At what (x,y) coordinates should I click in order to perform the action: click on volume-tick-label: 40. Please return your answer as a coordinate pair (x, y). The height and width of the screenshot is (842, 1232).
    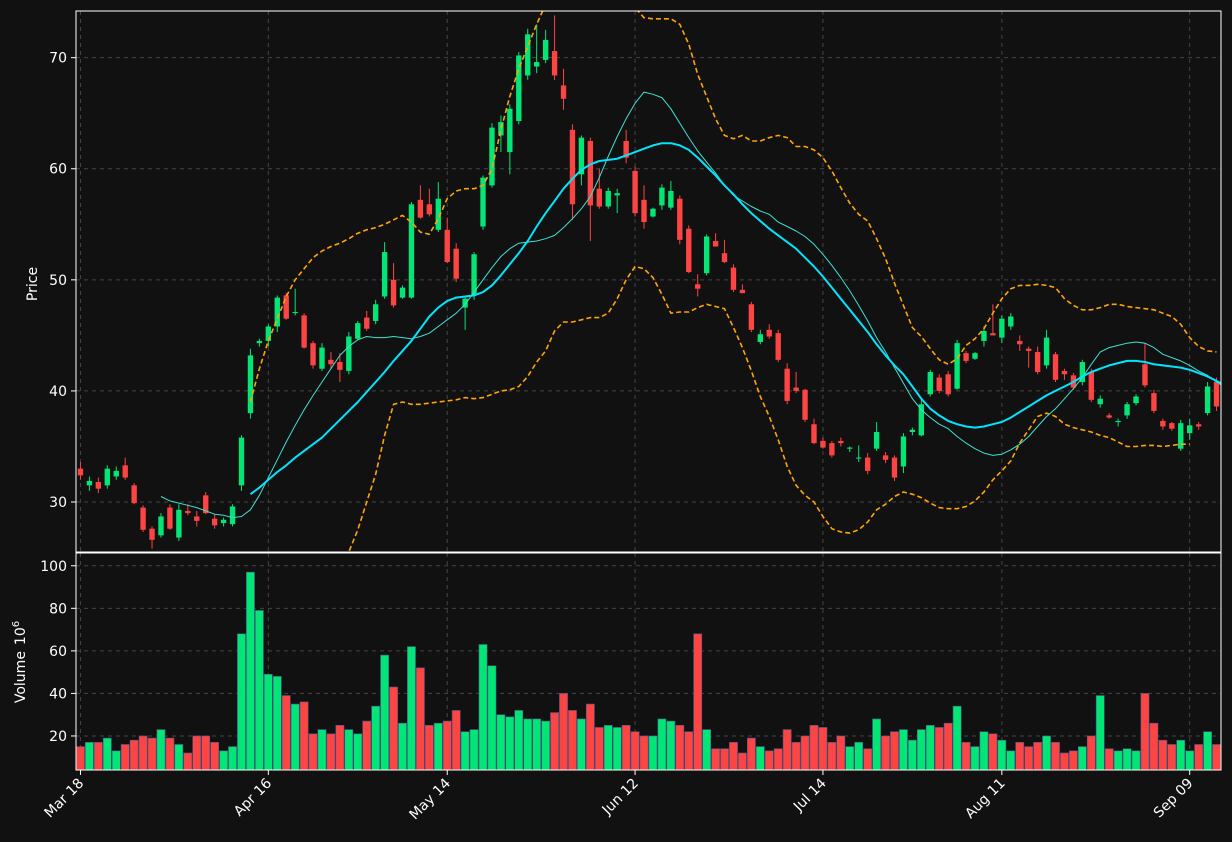
    Looking at the image, I should click on (58, 694).